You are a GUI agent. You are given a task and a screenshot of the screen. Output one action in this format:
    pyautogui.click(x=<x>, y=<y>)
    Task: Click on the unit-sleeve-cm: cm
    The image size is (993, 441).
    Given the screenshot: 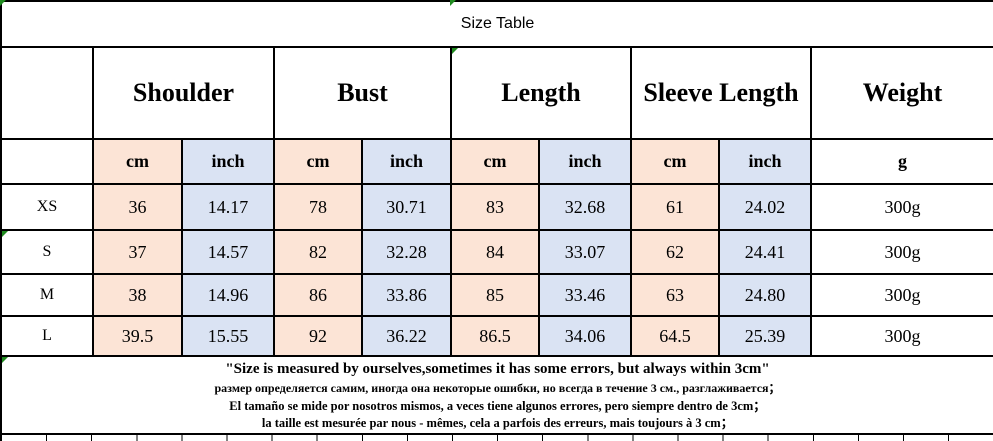 What is the action you would take?
    pyautogui.click(x=675, y=161)
    